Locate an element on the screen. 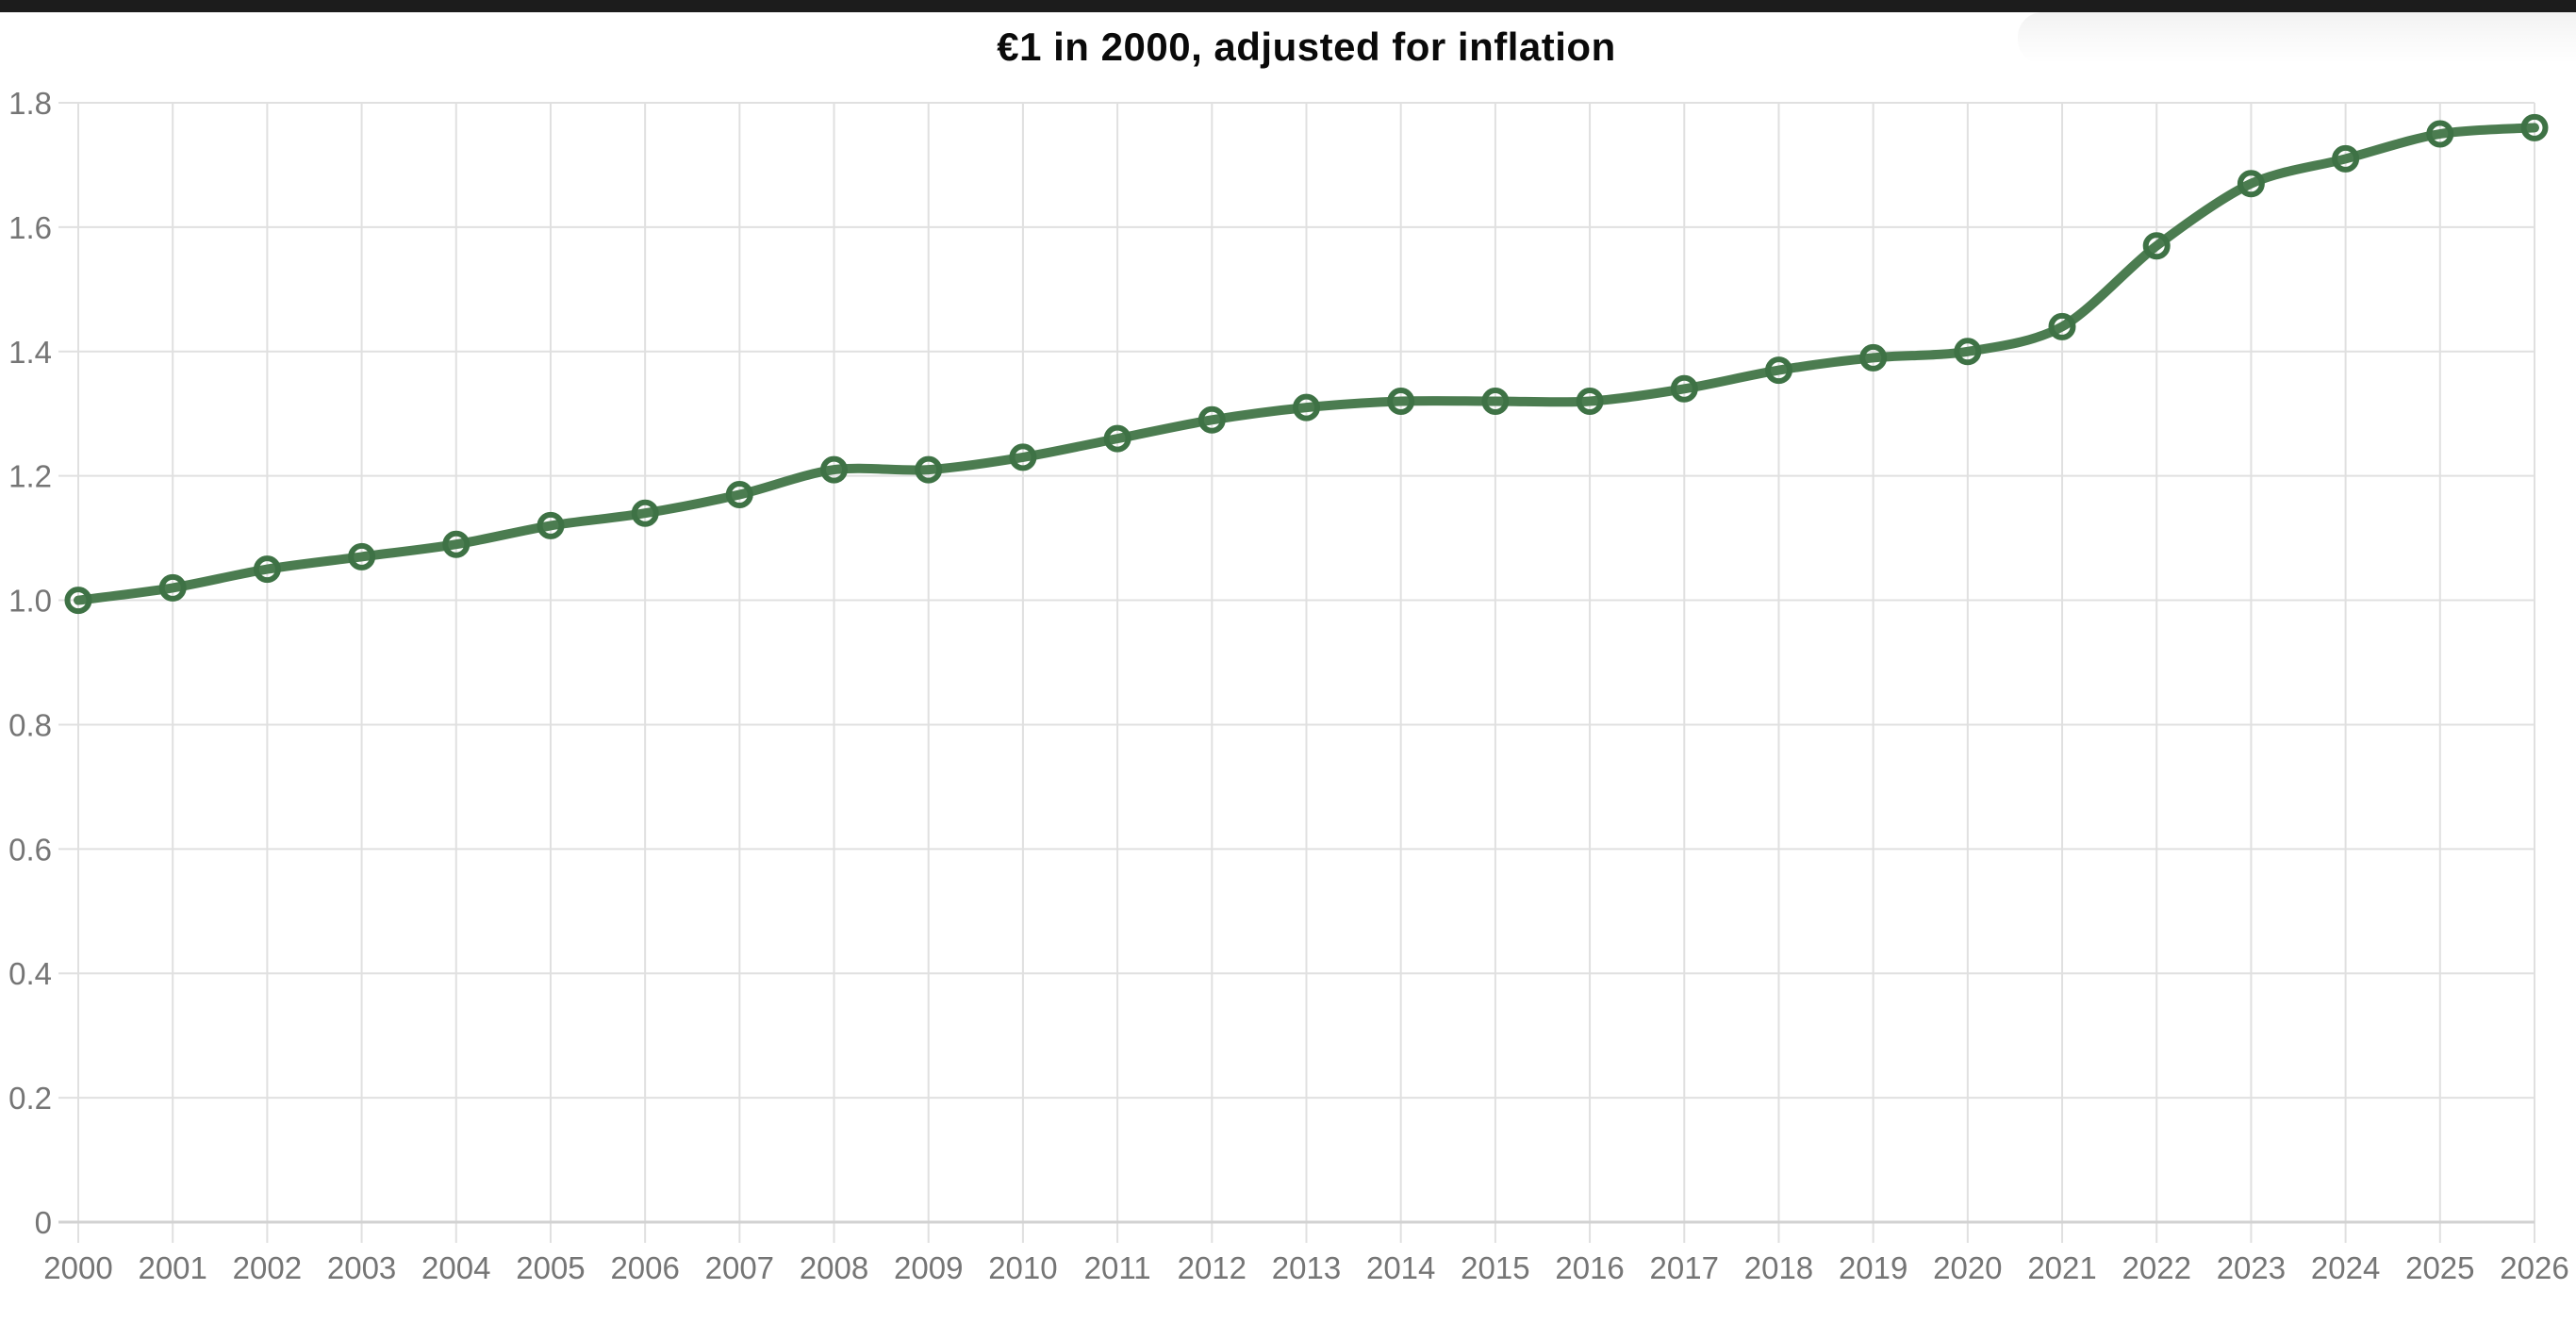 The width and height of the screenshot is (2576, 1323). x-tick-label: 2020 is located at coordinates (1967, 1268).